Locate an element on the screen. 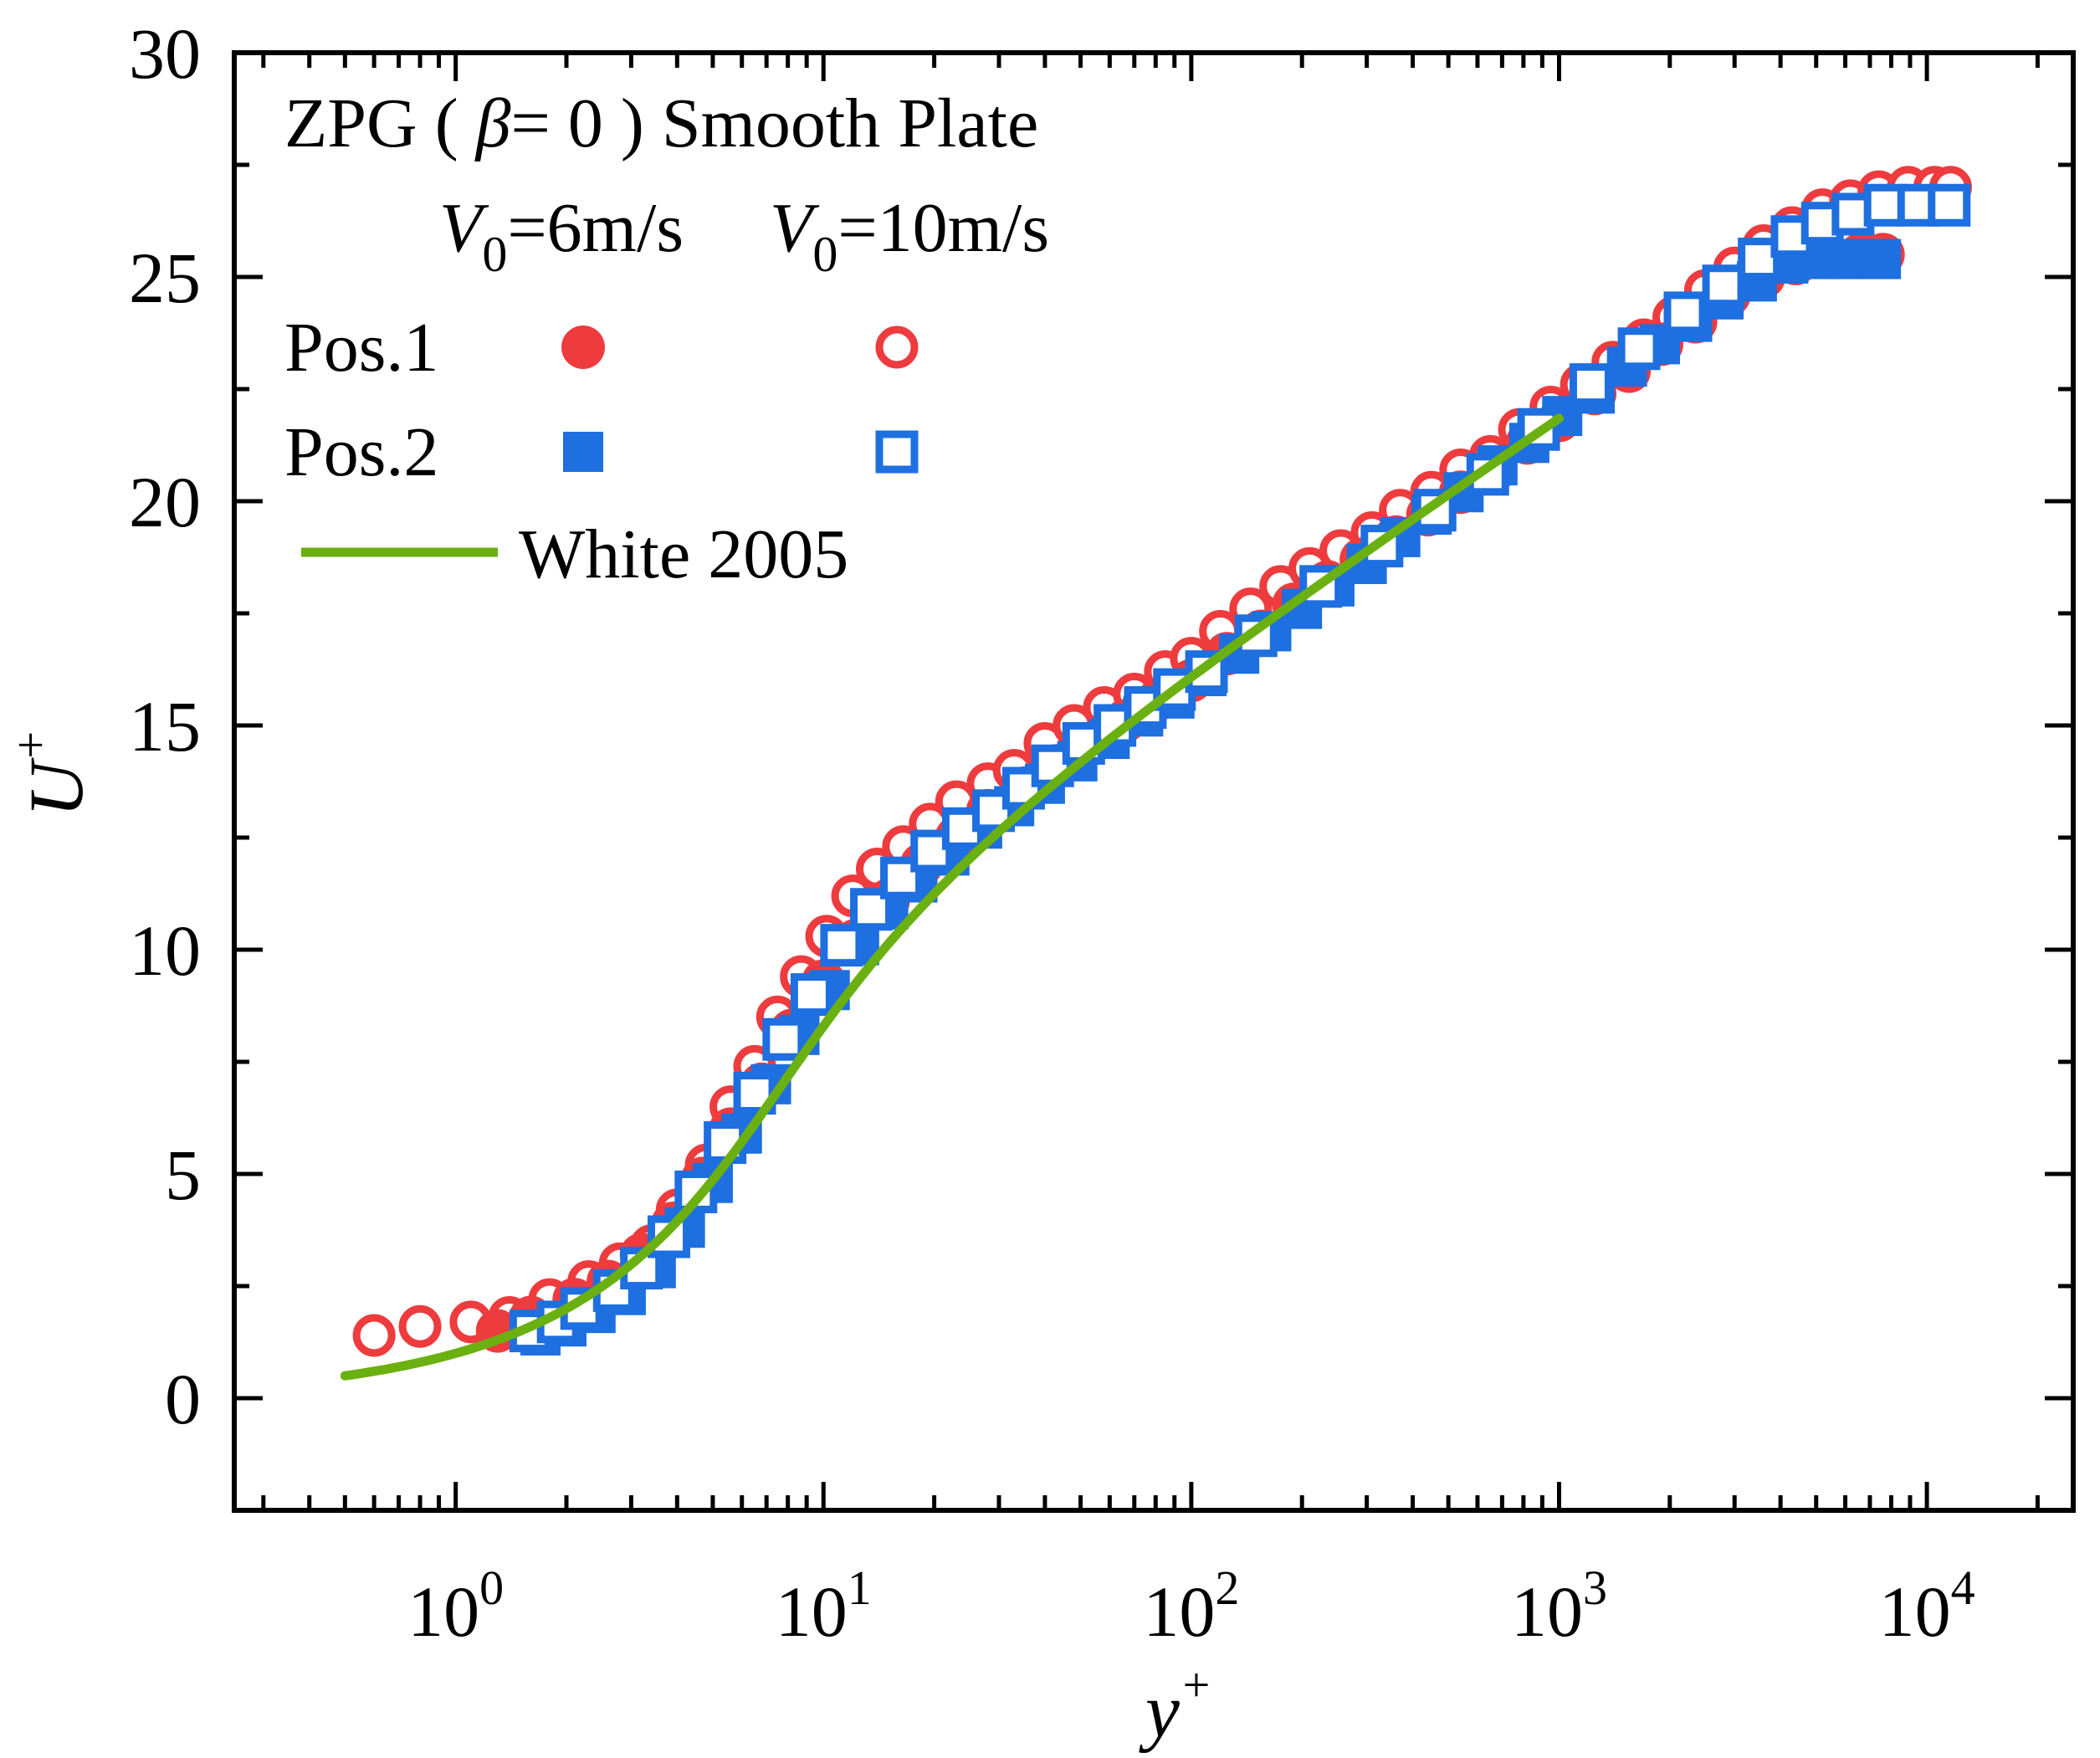  legend-header-6ms: V0=6m/s is located at coordinates (561, 235).